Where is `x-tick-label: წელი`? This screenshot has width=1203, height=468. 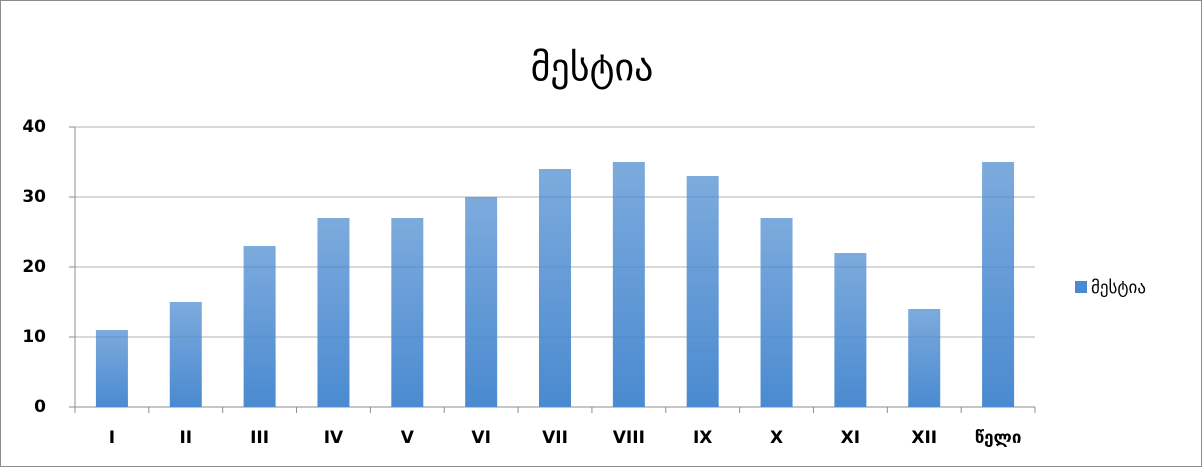 x-tick-label: წელი is located at coordinates (998, 438).